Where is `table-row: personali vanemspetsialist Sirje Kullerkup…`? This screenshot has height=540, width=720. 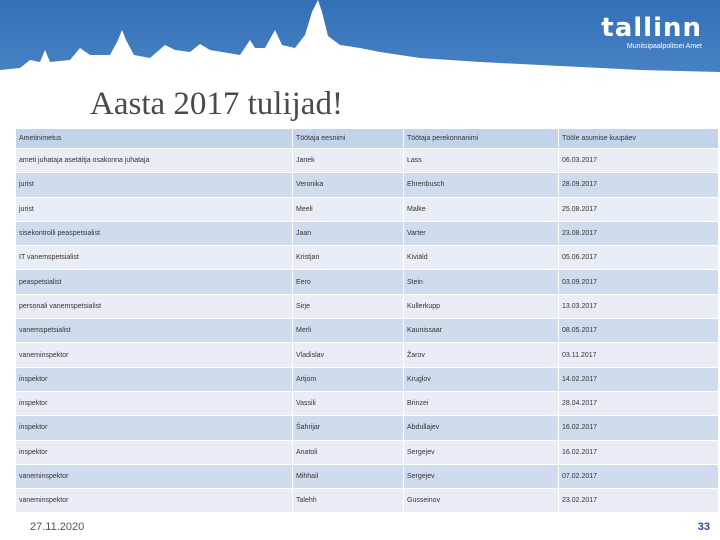 table-row: personali vanemspetsialist Sirje Kullerkup… is located at coordinates (367, 306).